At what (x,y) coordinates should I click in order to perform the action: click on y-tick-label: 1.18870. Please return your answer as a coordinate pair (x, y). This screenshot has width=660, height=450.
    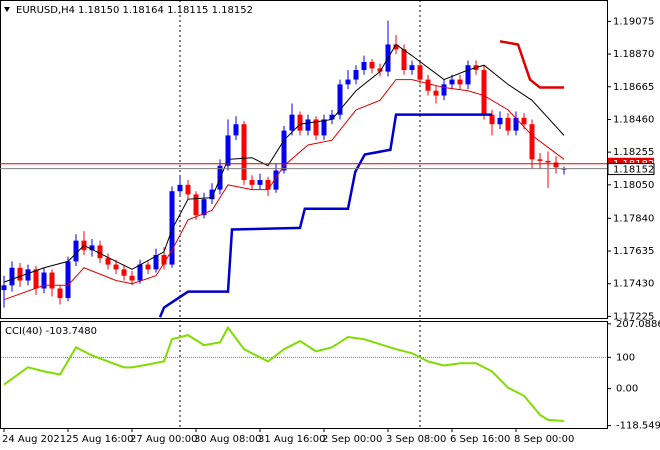
    Looking at the image, I should click on (633, 54).